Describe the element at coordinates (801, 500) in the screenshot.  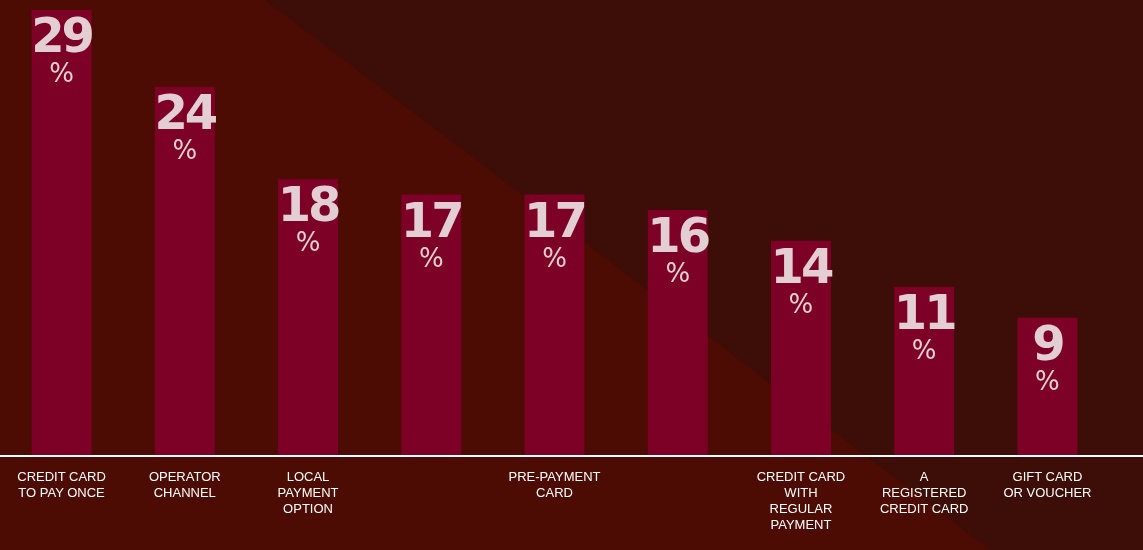
I see `x-tick-label: CREDIT CARD WITH REGULAR PAYMENT` at that location.